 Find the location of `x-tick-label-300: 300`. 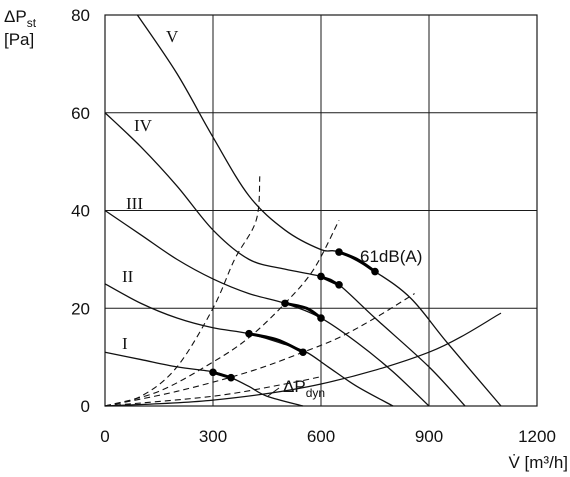

x-tick-label-300: 300 is located at coordinates (213, 436).